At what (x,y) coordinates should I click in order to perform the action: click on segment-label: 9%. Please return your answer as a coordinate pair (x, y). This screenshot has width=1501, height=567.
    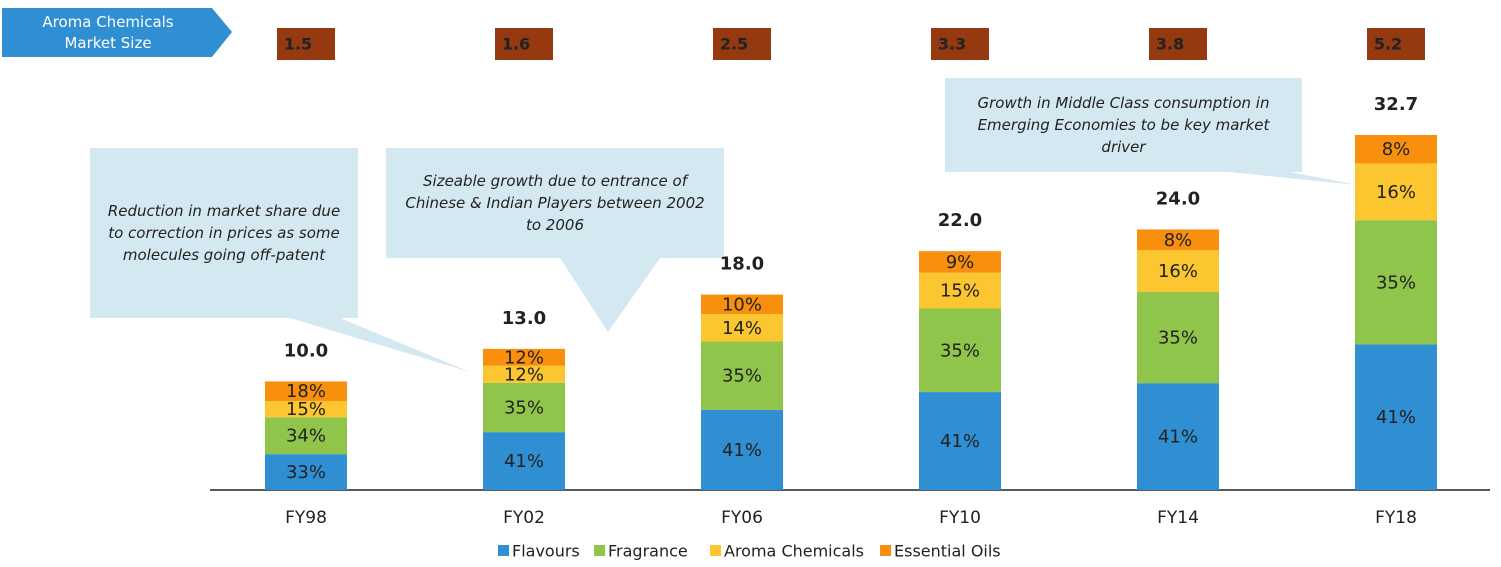
    Looking at the image, I should click on (960, 262).